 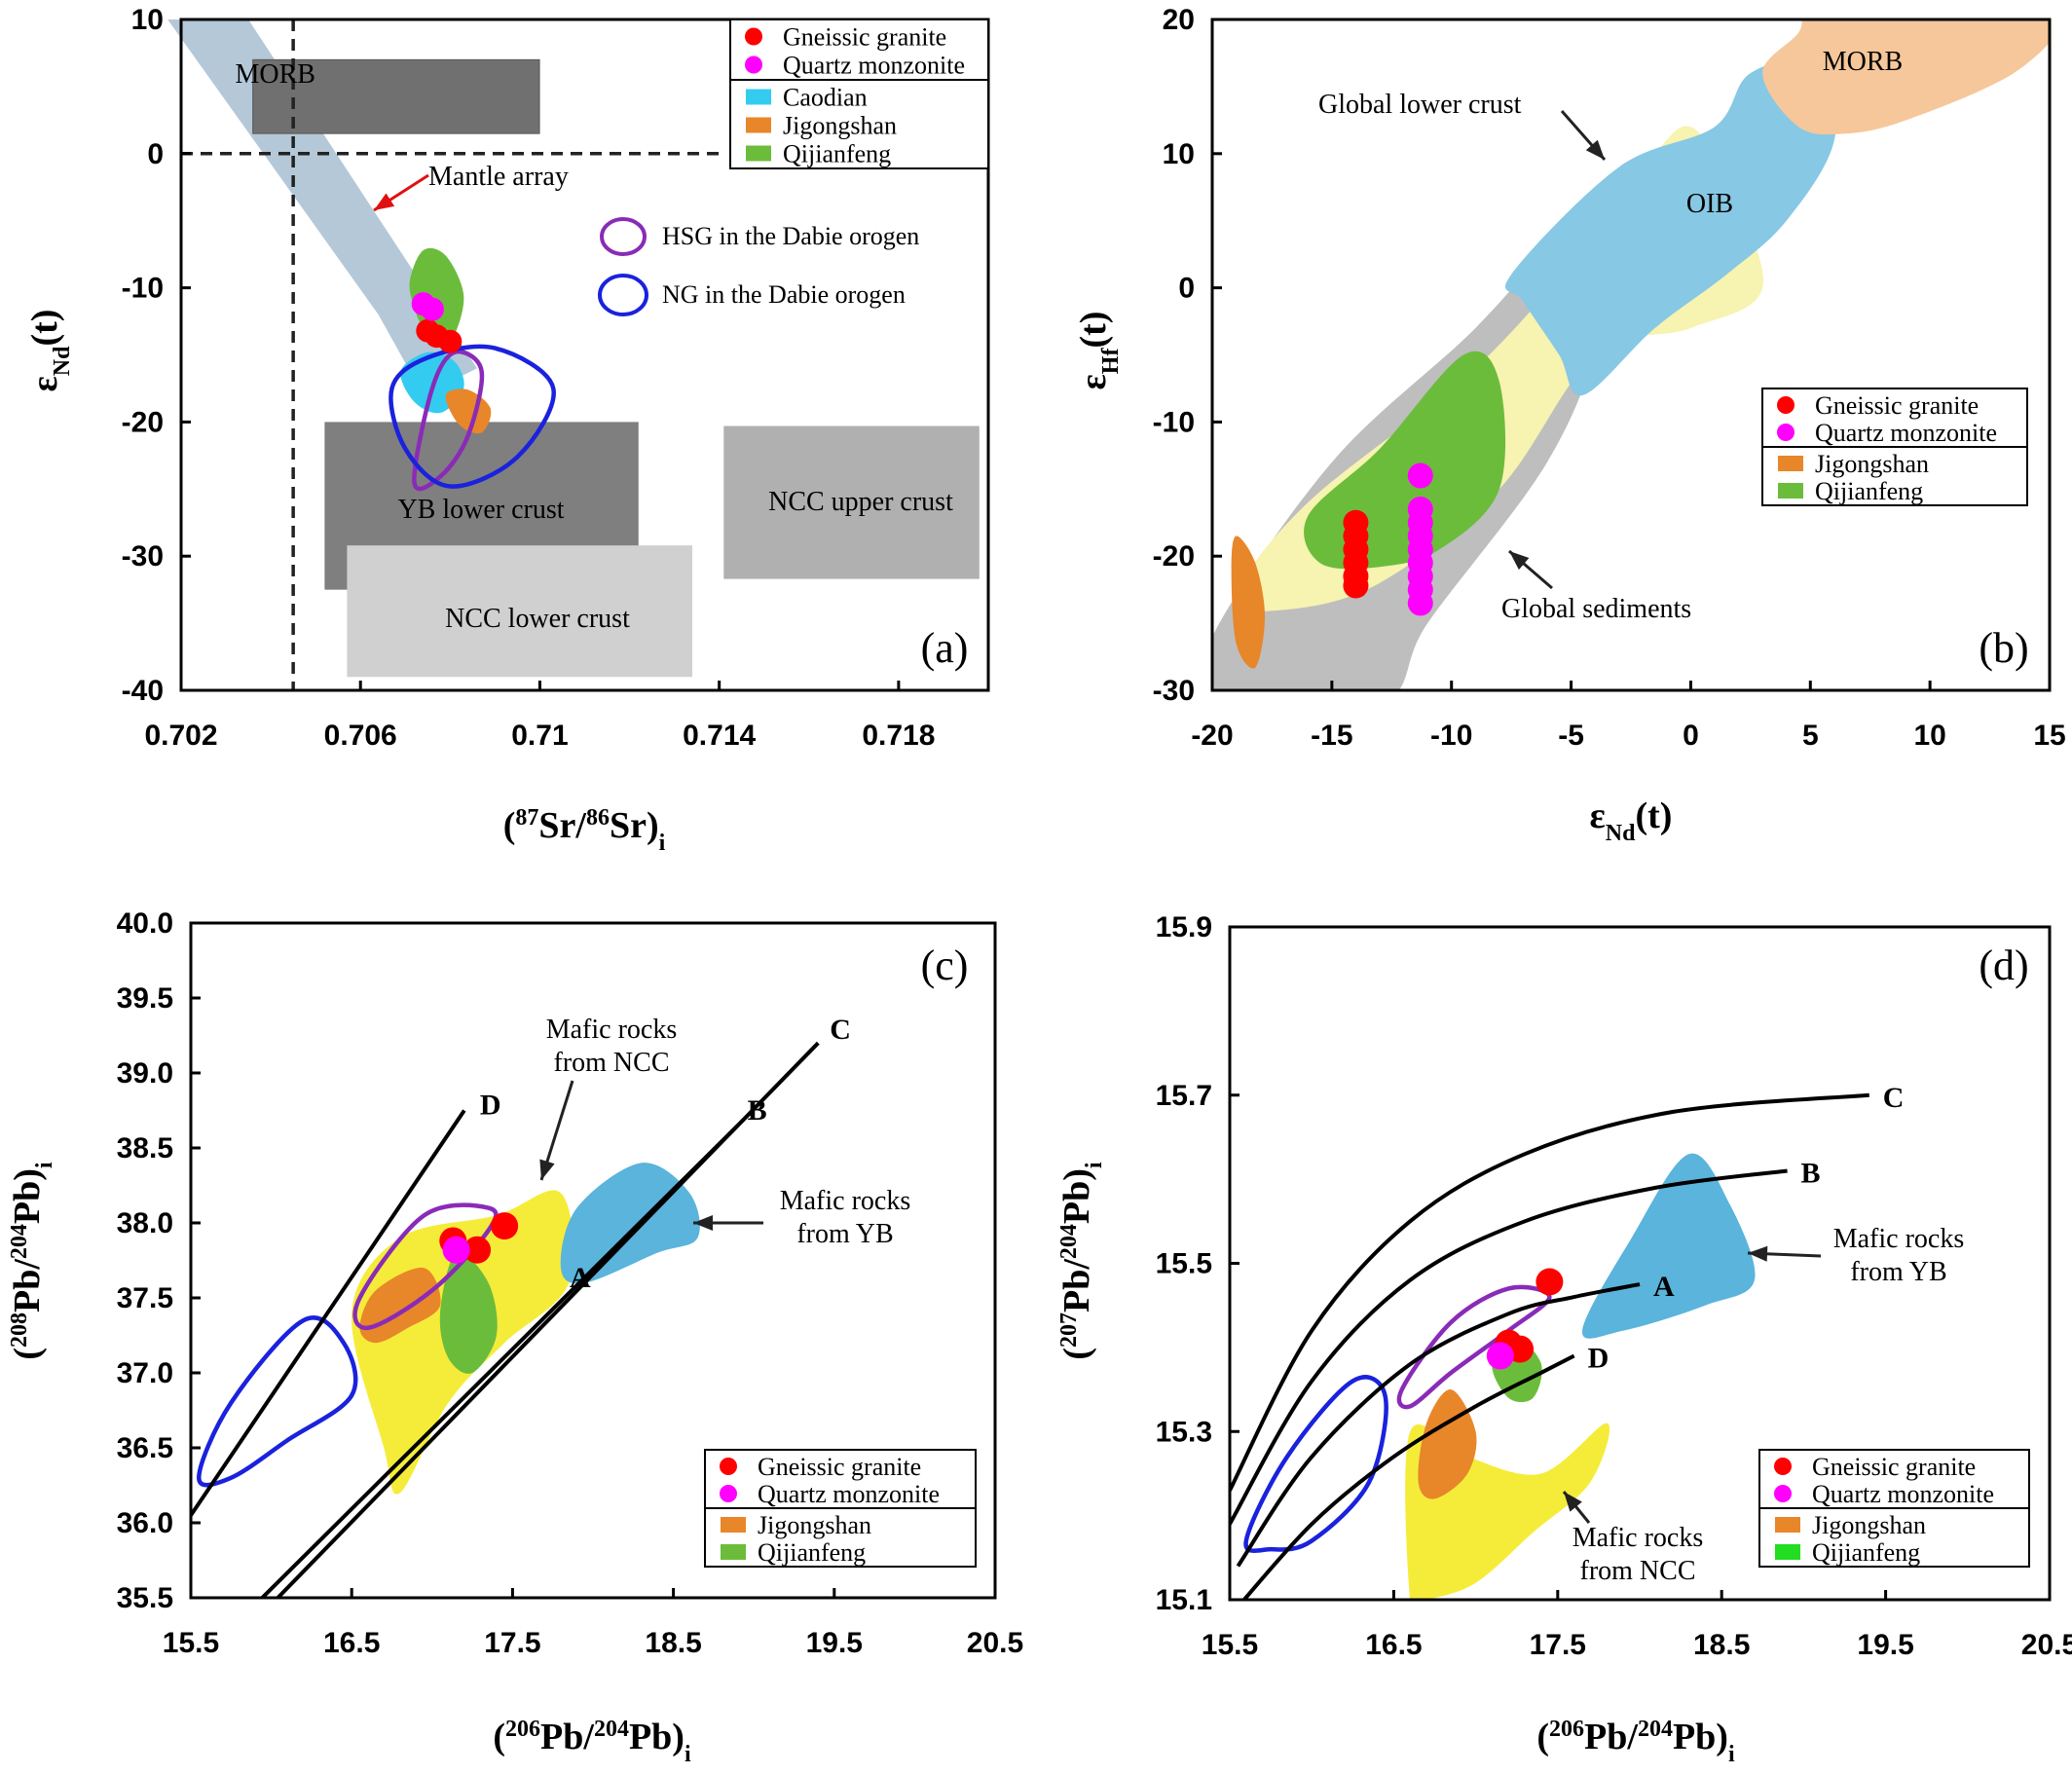 I want to click on panel-a-legend-label: Quartz monzonite, so click(x=874, y=66).